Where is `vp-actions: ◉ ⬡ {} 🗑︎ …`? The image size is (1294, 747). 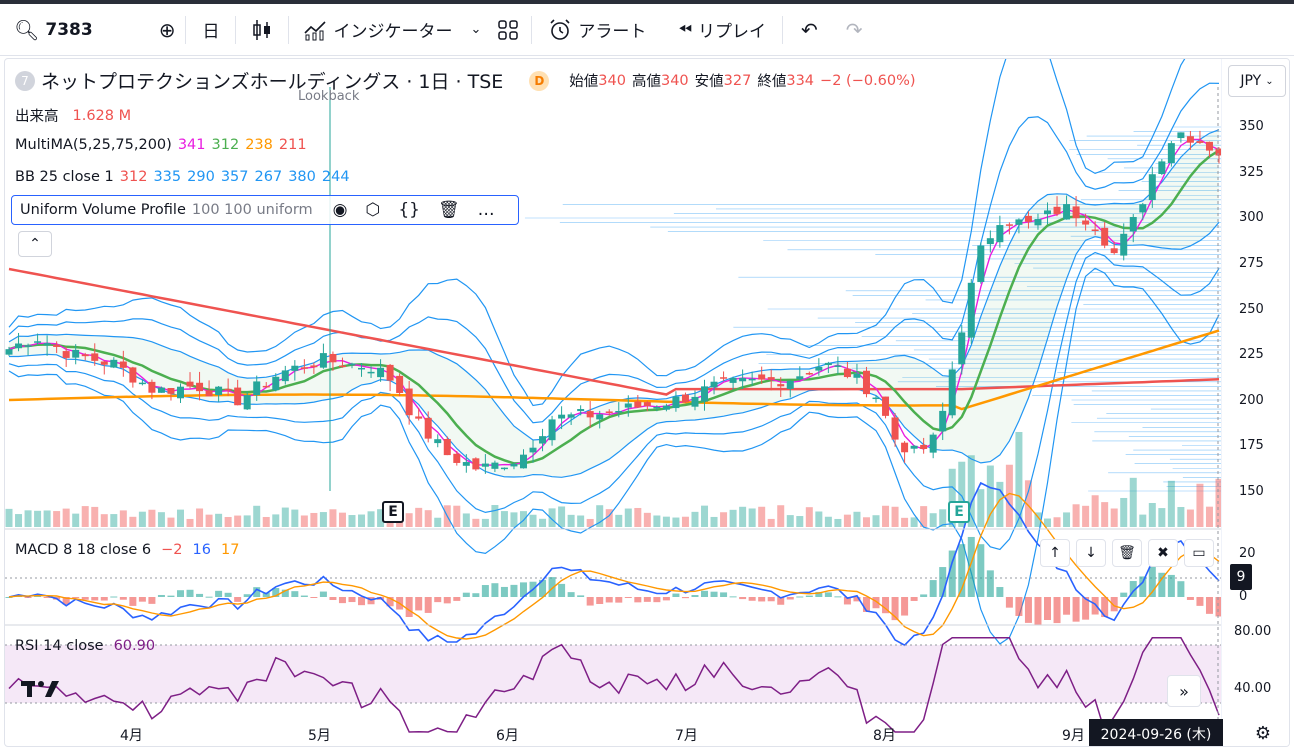
vp-actions: ◉ ⬡ {} 🗑︎ … is located at coordinates (414, 210).